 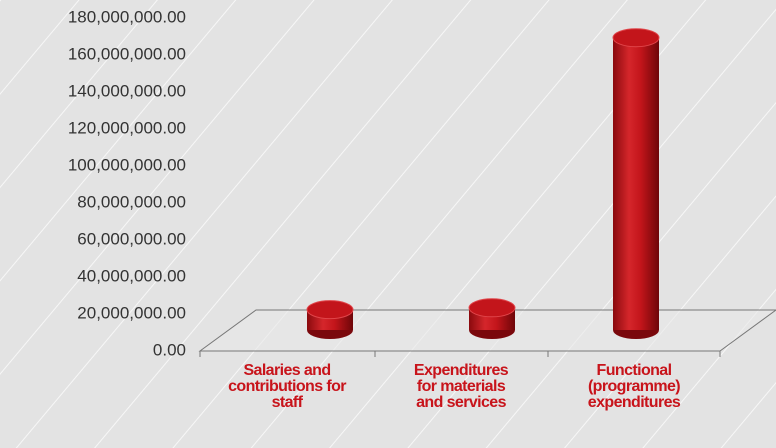 I want to click on y-tick-label: 80,000,000.00, so click(x=131, y=201).